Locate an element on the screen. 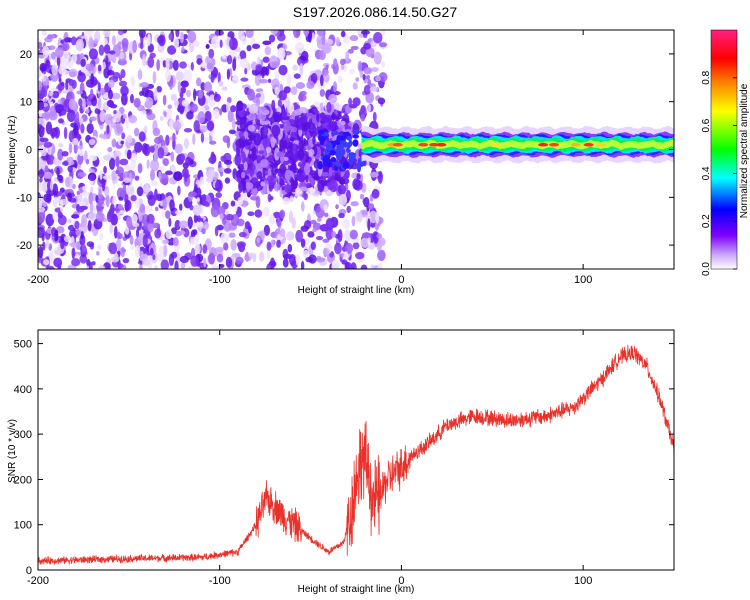 This screenshot has height=600, width=750. x-tick-label: 100 is located at coordinates (583, 581).